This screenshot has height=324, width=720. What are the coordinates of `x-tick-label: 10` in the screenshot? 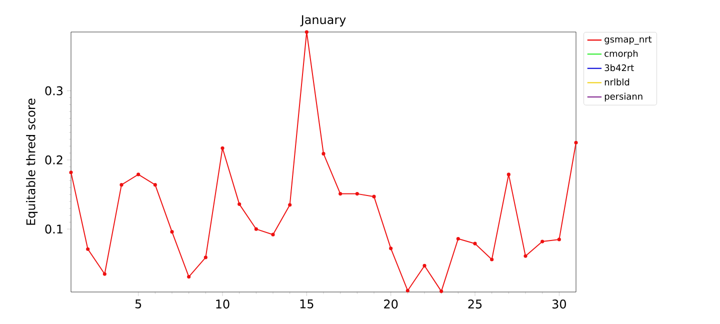 It's located at (223, 304).